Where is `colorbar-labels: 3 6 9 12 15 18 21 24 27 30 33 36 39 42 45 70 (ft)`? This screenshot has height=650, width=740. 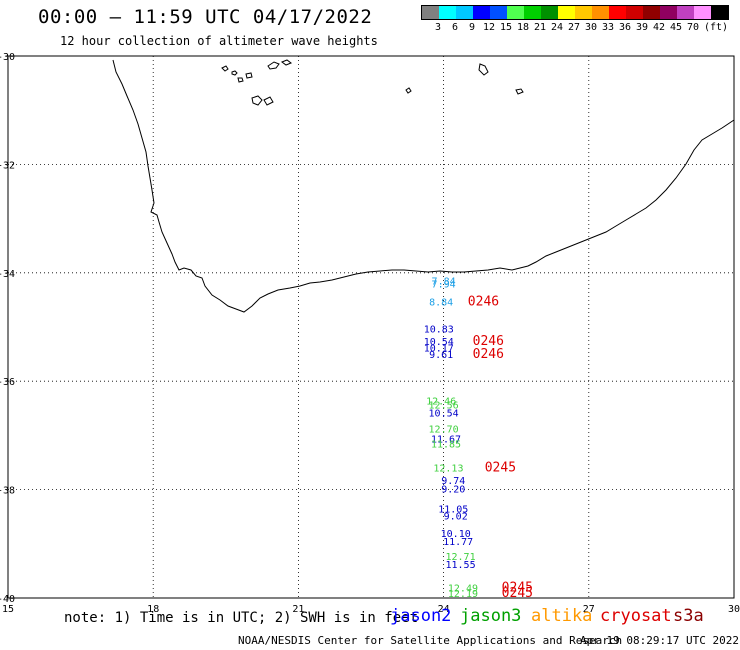 colorbar-labels: 3 6 9 12 15 18 21 24 27 30 33 36 39 42 45 70 (ft) is located at coordinates (575, 27).